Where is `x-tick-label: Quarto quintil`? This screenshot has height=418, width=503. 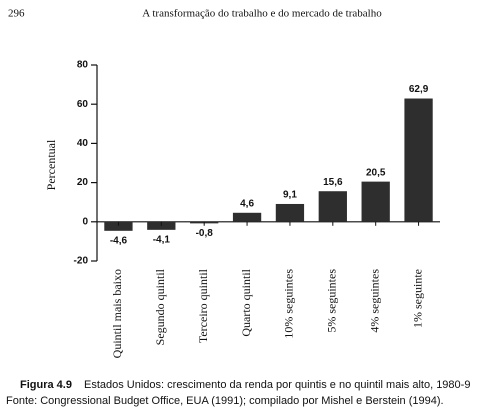 x-tick-label: Quarto quintil is located at coordinates (246, 302).